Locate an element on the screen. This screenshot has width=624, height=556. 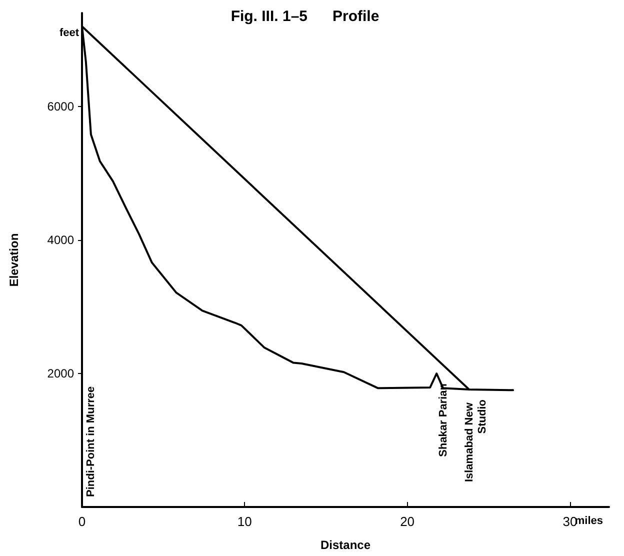
text: miles is located at coordinates (588, 521).